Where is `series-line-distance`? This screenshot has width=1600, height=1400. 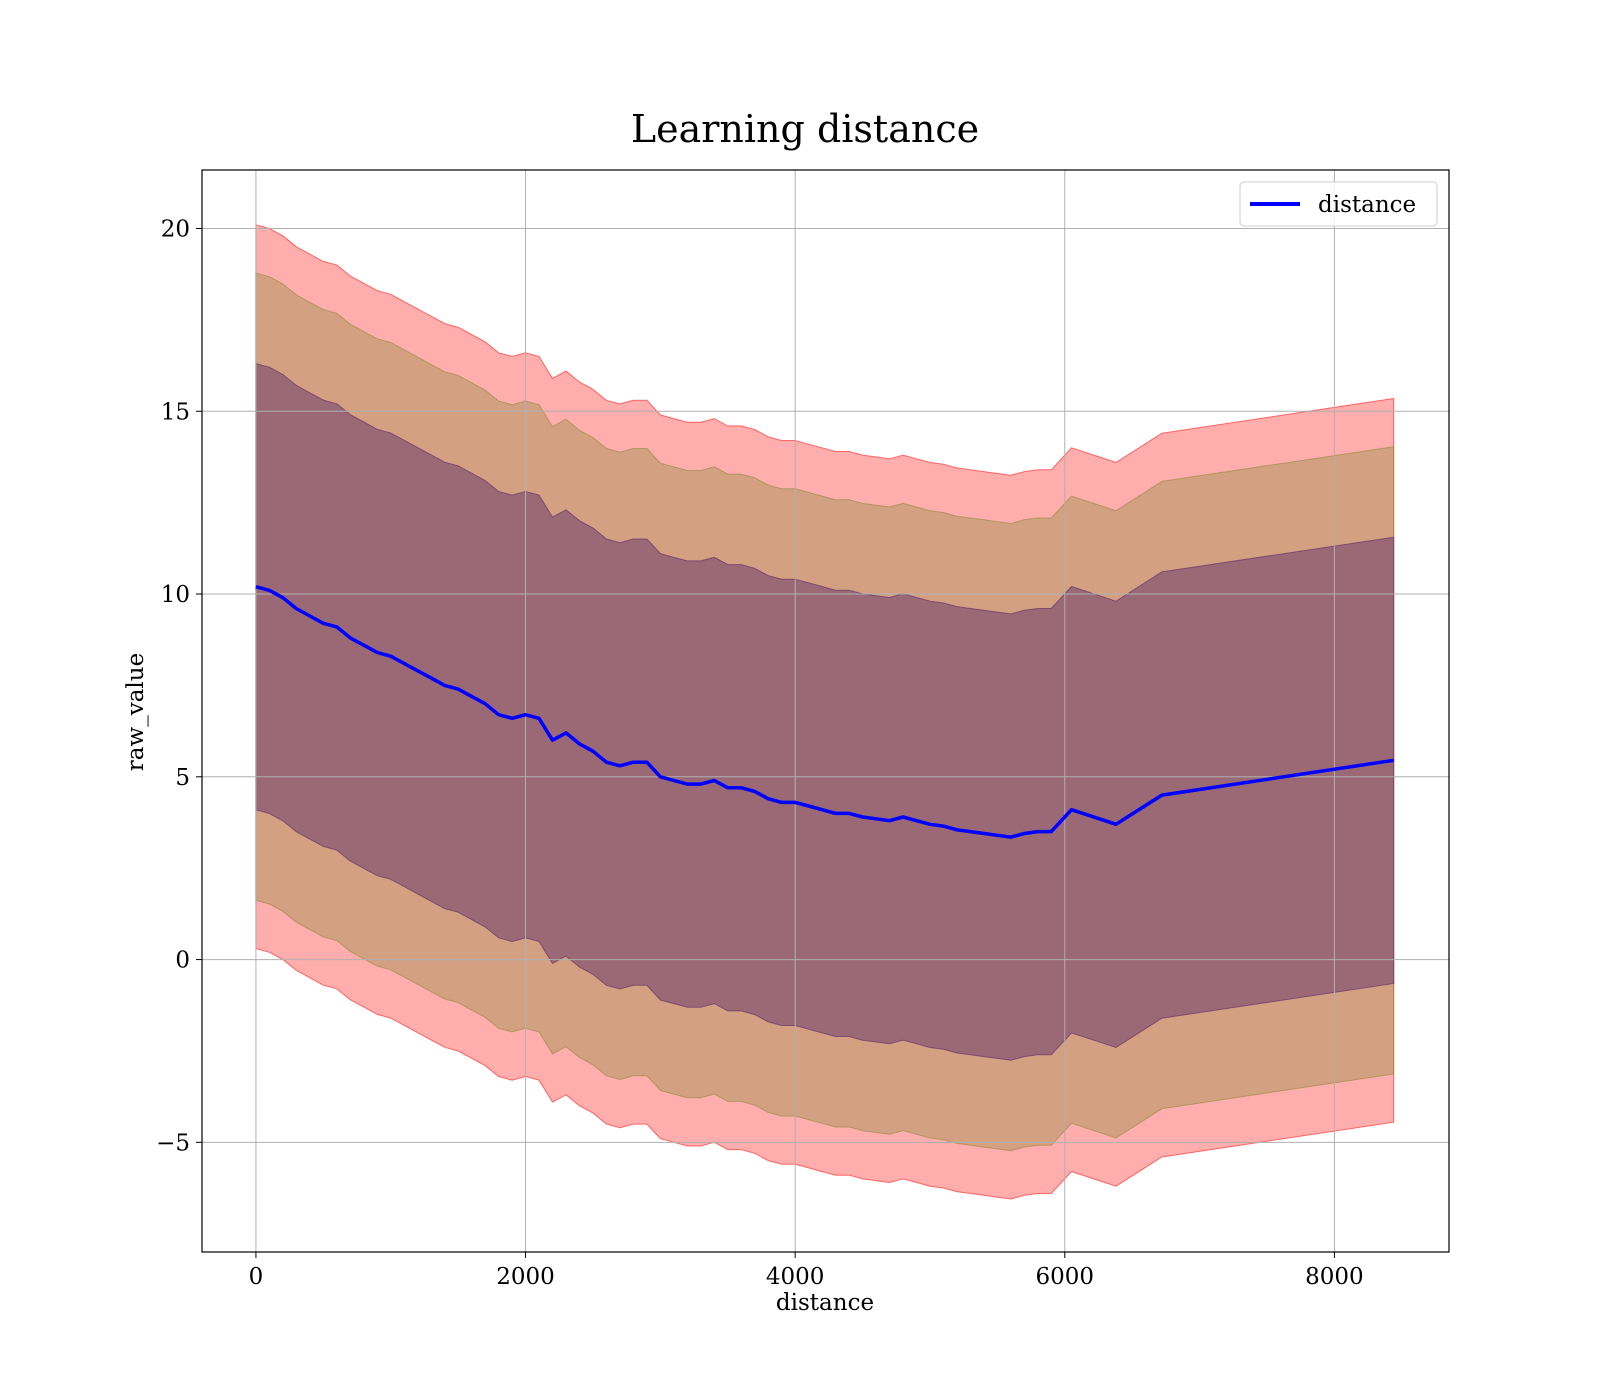 series-line-distance is located at coordinates (824, 712).